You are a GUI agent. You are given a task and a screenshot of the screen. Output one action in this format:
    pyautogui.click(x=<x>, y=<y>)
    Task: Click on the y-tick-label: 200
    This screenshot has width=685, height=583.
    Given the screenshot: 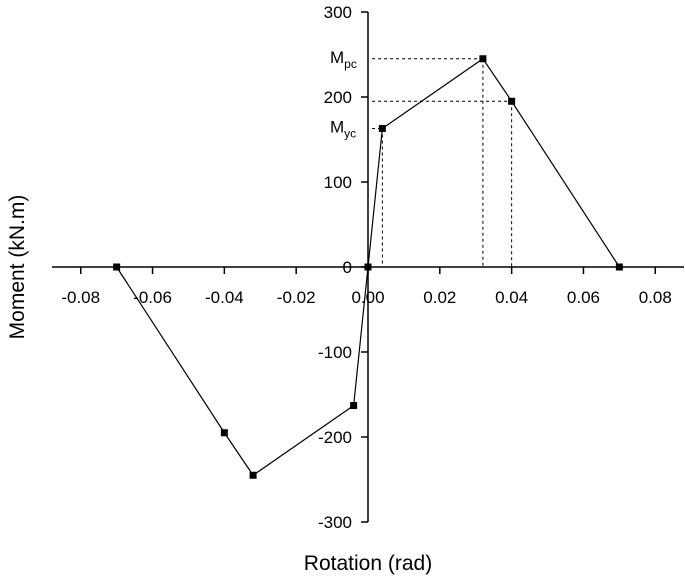 What is the action you would take?
    pyautogui.click(x=338, y=97)
    